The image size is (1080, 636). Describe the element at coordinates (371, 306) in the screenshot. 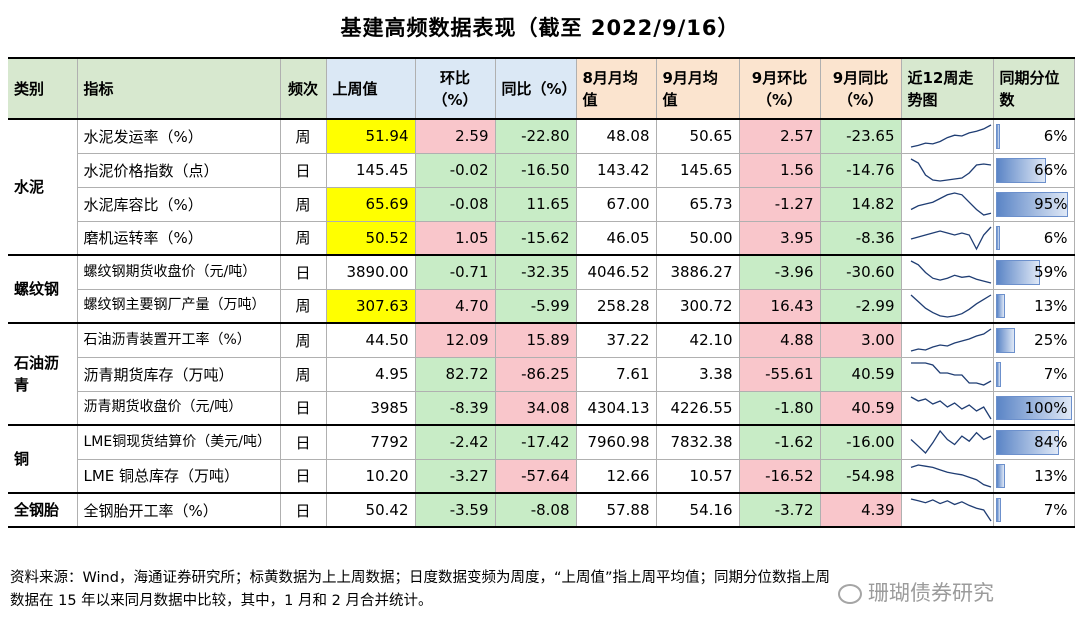

I see `last-week-cell: 307.63` at that location.